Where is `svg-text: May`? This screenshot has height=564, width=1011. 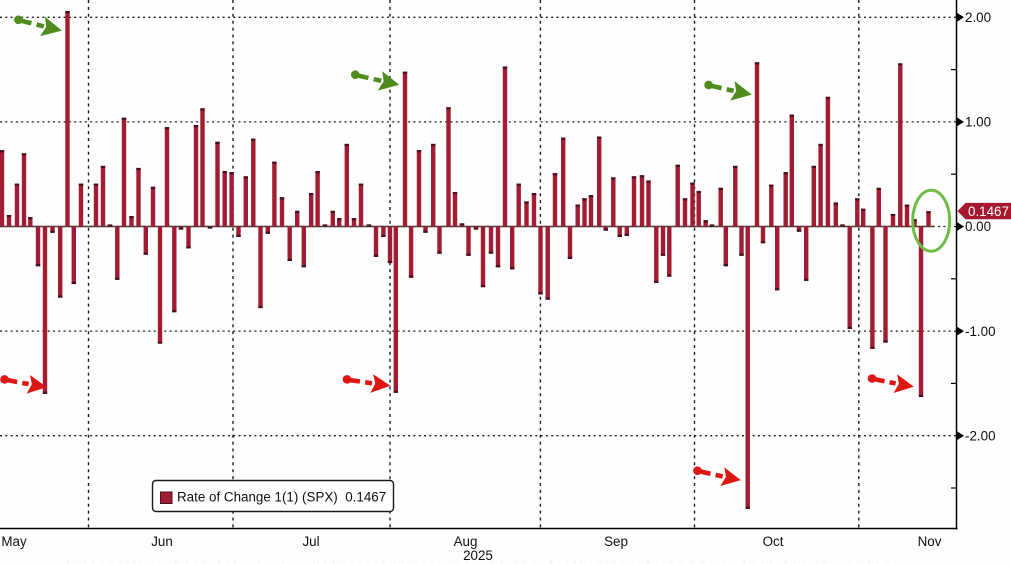 svg-text: May is located at coordinates (14, 541).